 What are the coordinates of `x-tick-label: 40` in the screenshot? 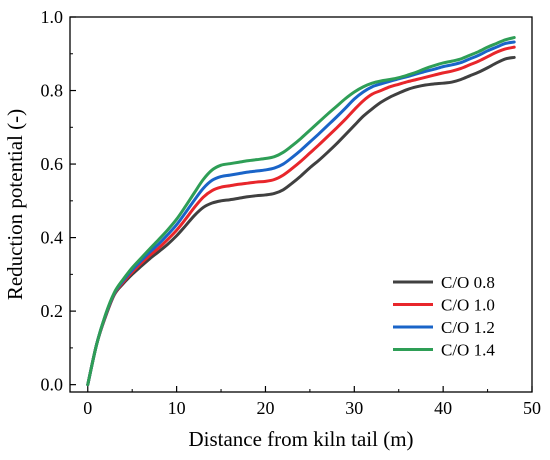 It's located at (443, 408).